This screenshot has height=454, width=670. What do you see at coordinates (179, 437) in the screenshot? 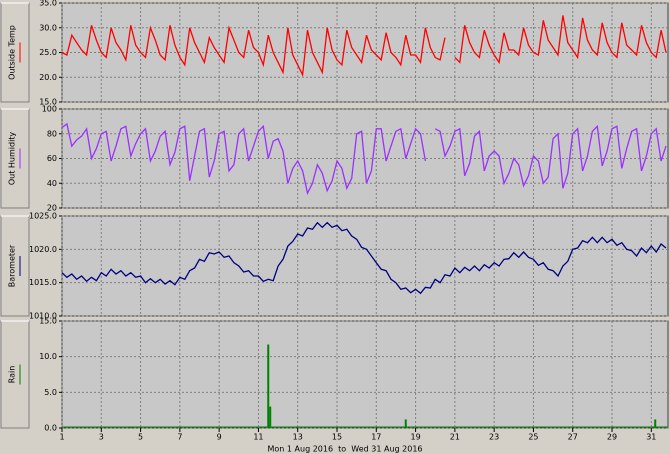
I see `x-tick-label: 7` at bounding box center [179, 437].